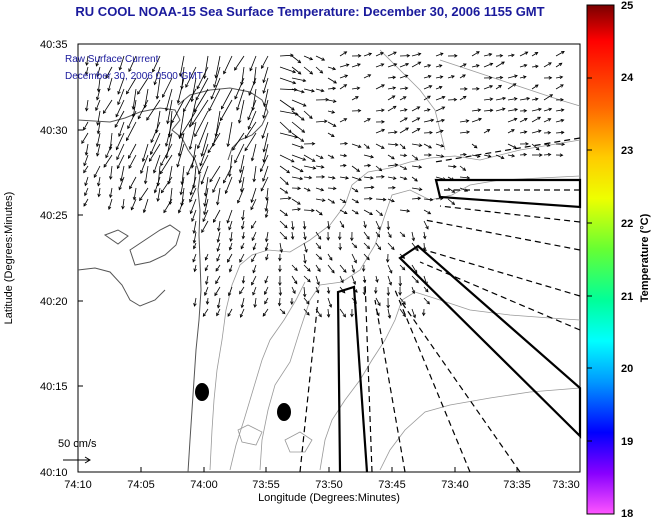 This screenshot has width=651, height=518. What do you see at coordinates (266, 485) in the screenshot?
I see `x-tick-label: 73:55` at bounding box center [266, 485].